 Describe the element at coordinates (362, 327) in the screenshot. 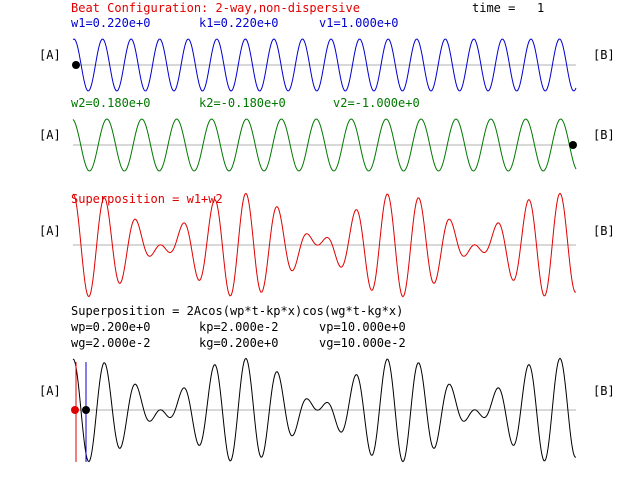

I see `vp-value: vp=10.000e+0` at that location.